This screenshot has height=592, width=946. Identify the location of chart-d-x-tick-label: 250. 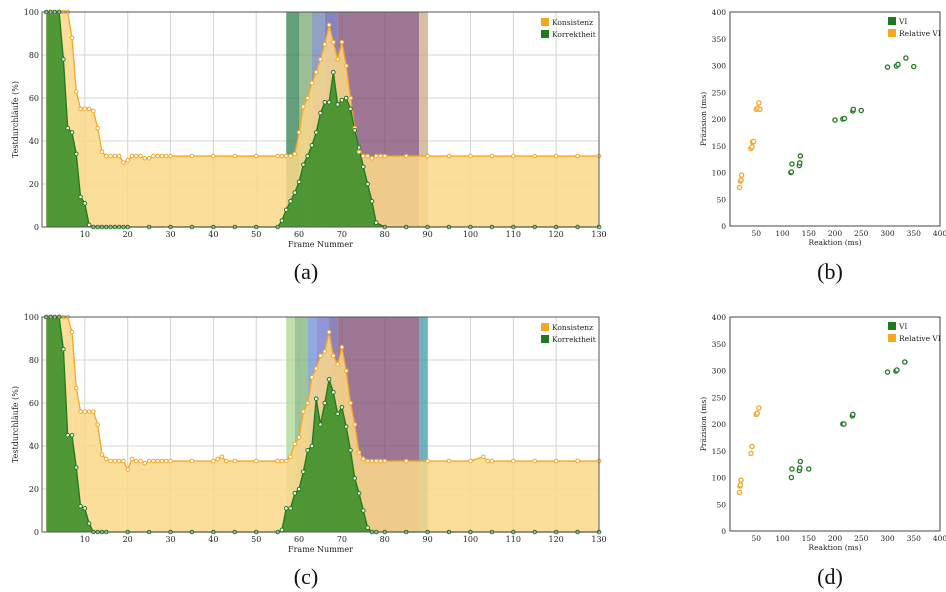
(861, 538).